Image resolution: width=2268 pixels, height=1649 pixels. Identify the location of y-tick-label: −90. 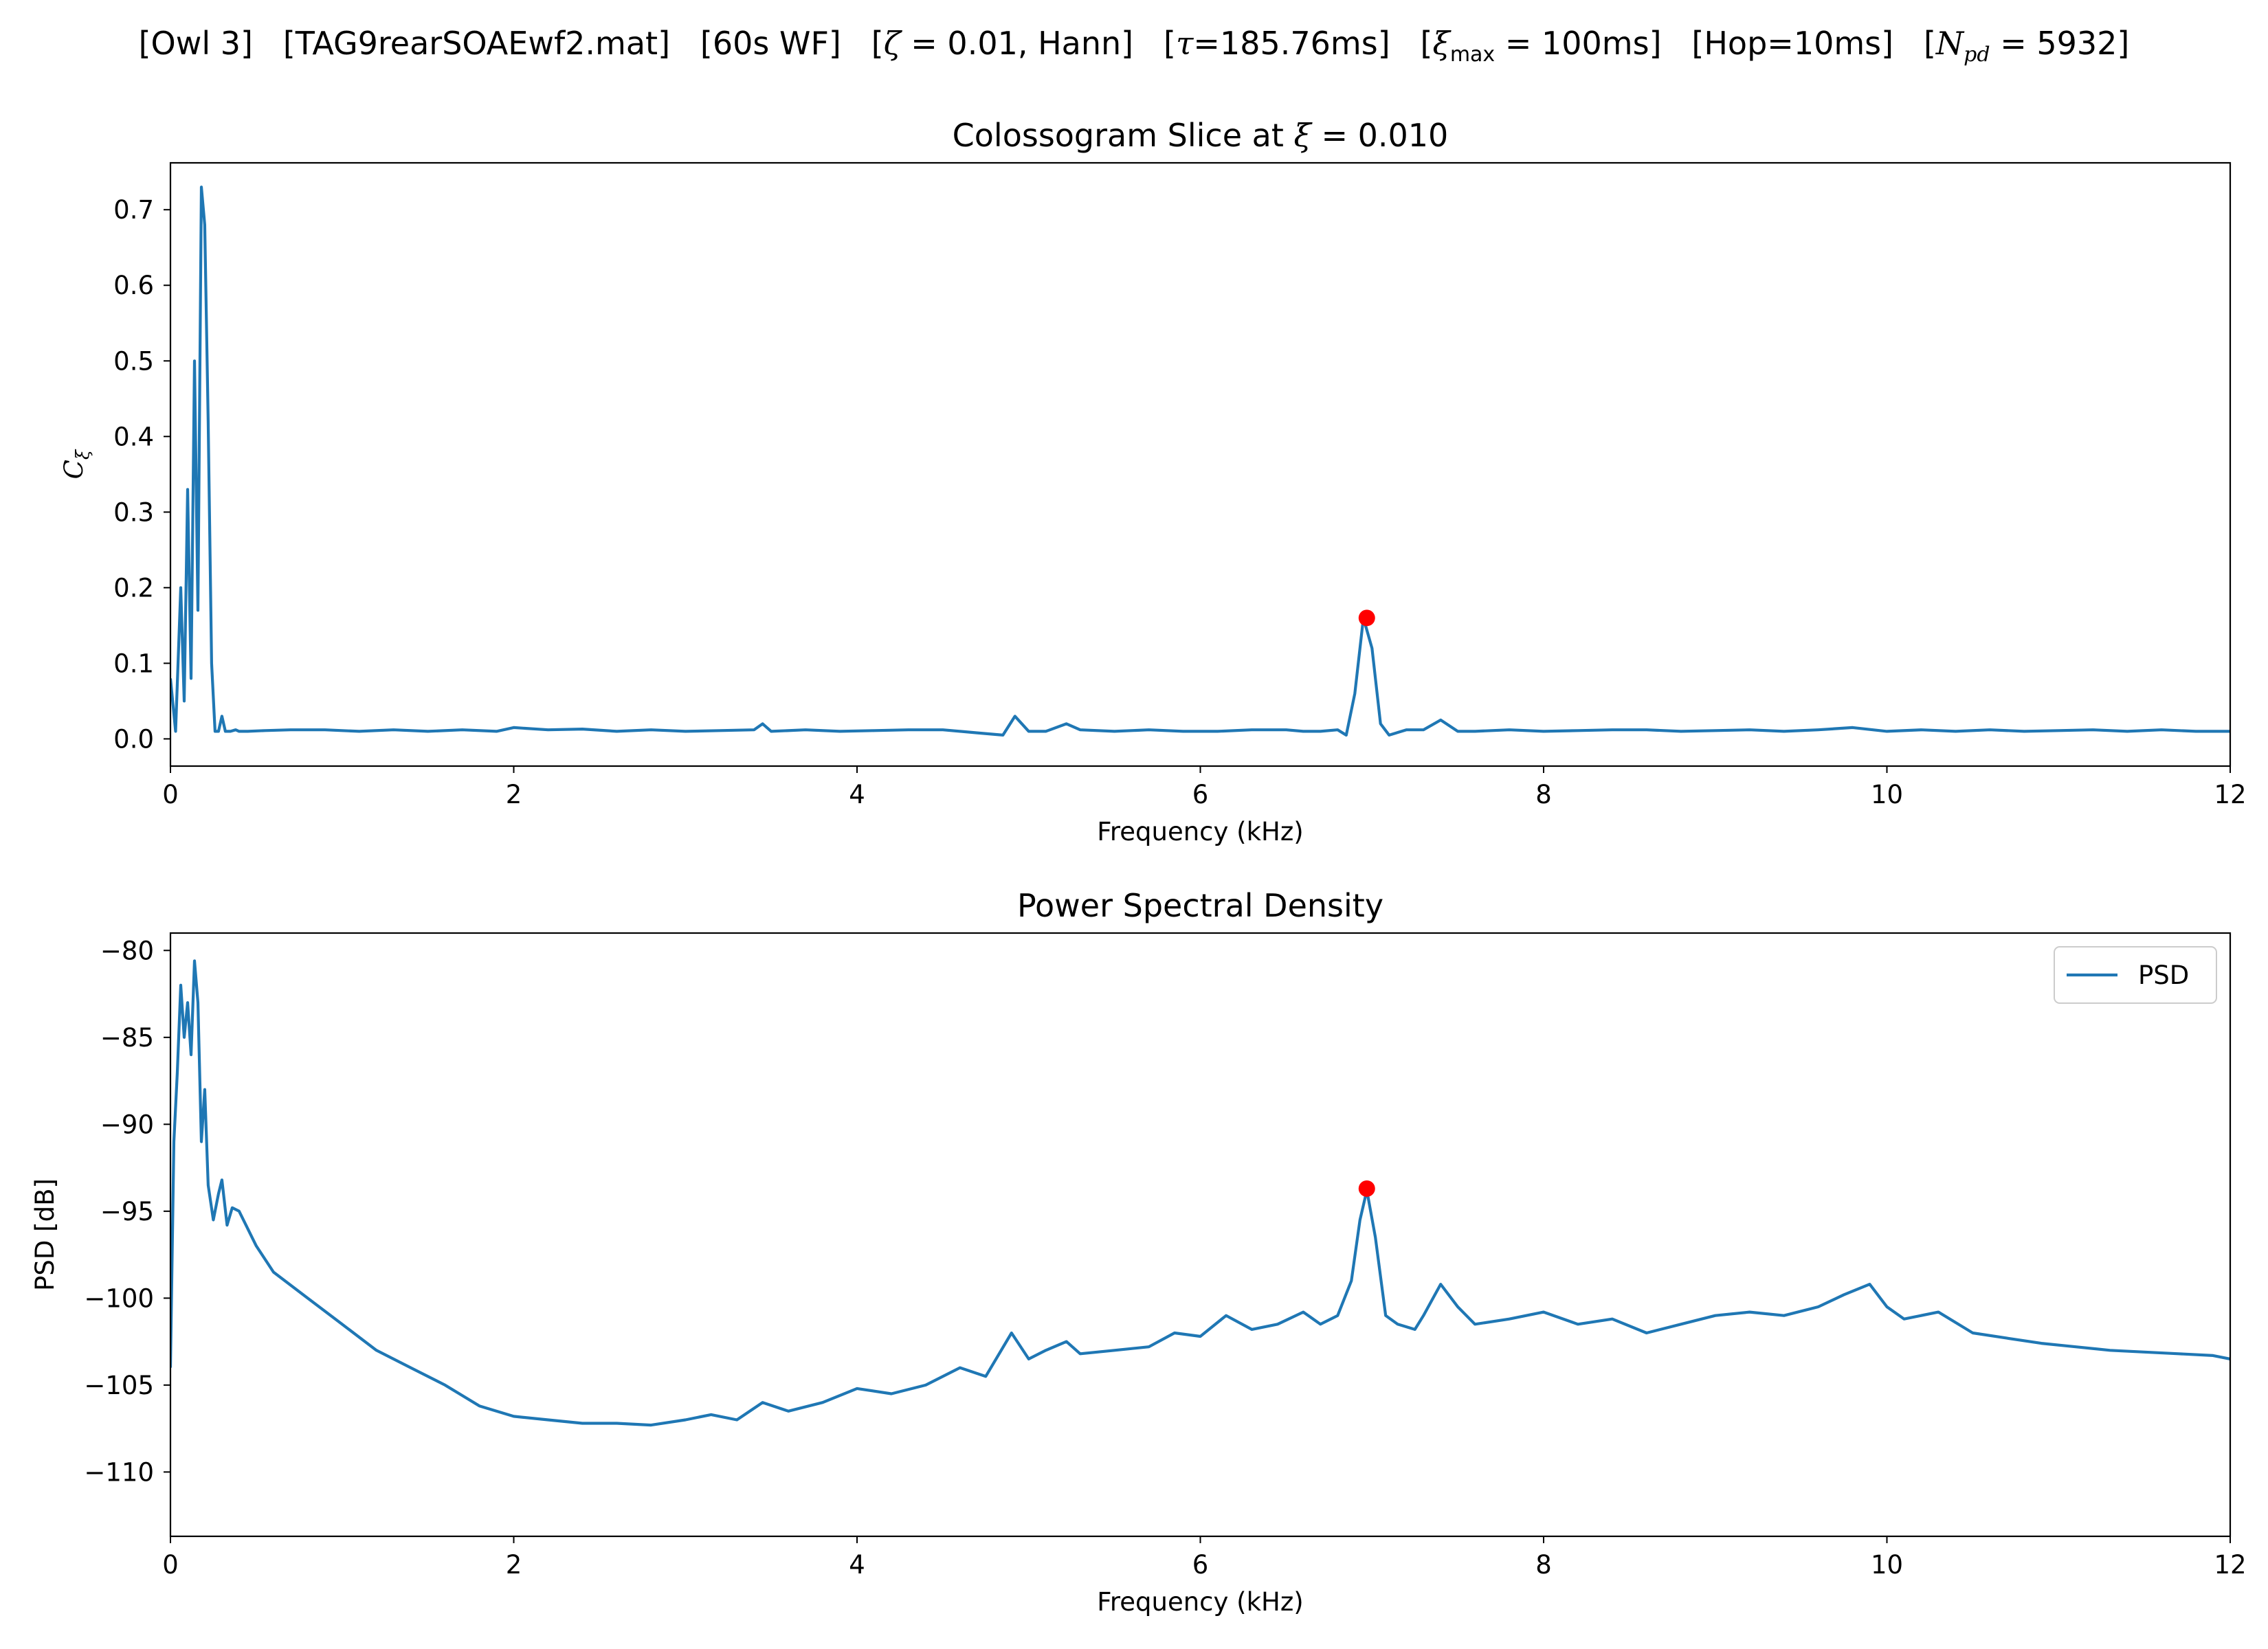
(127, 1124).